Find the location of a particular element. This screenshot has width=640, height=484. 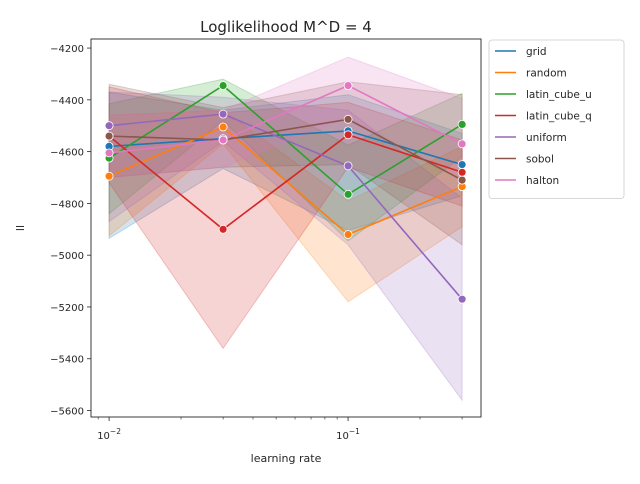

line-halton is located at coordinates (286, 119).